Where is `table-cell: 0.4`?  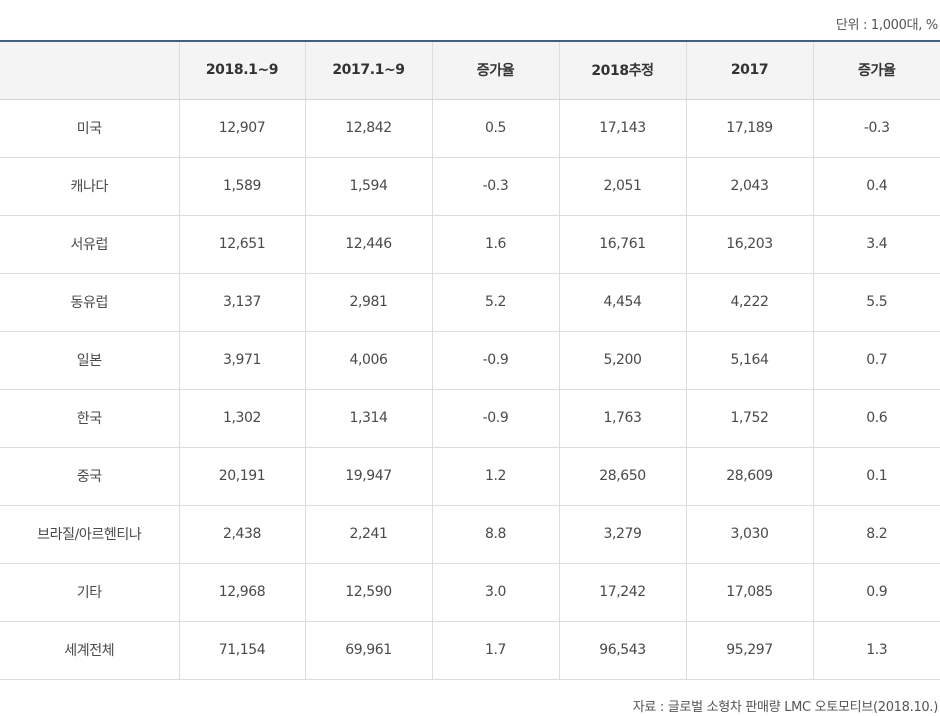 table-cell: 0.4 is located at coordinates (876, 186).